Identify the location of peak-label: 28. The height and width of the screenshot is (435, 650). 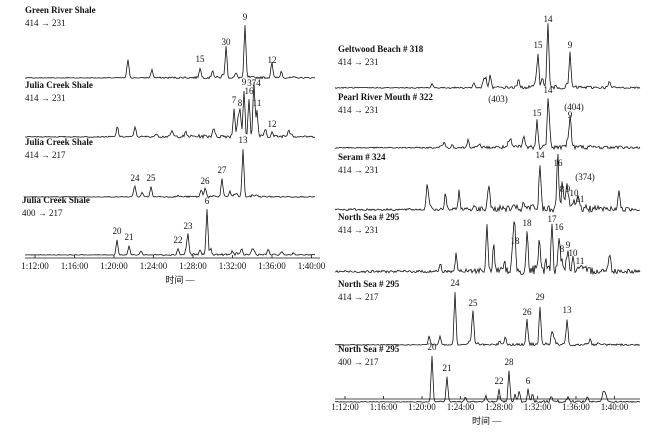
(510, 362).